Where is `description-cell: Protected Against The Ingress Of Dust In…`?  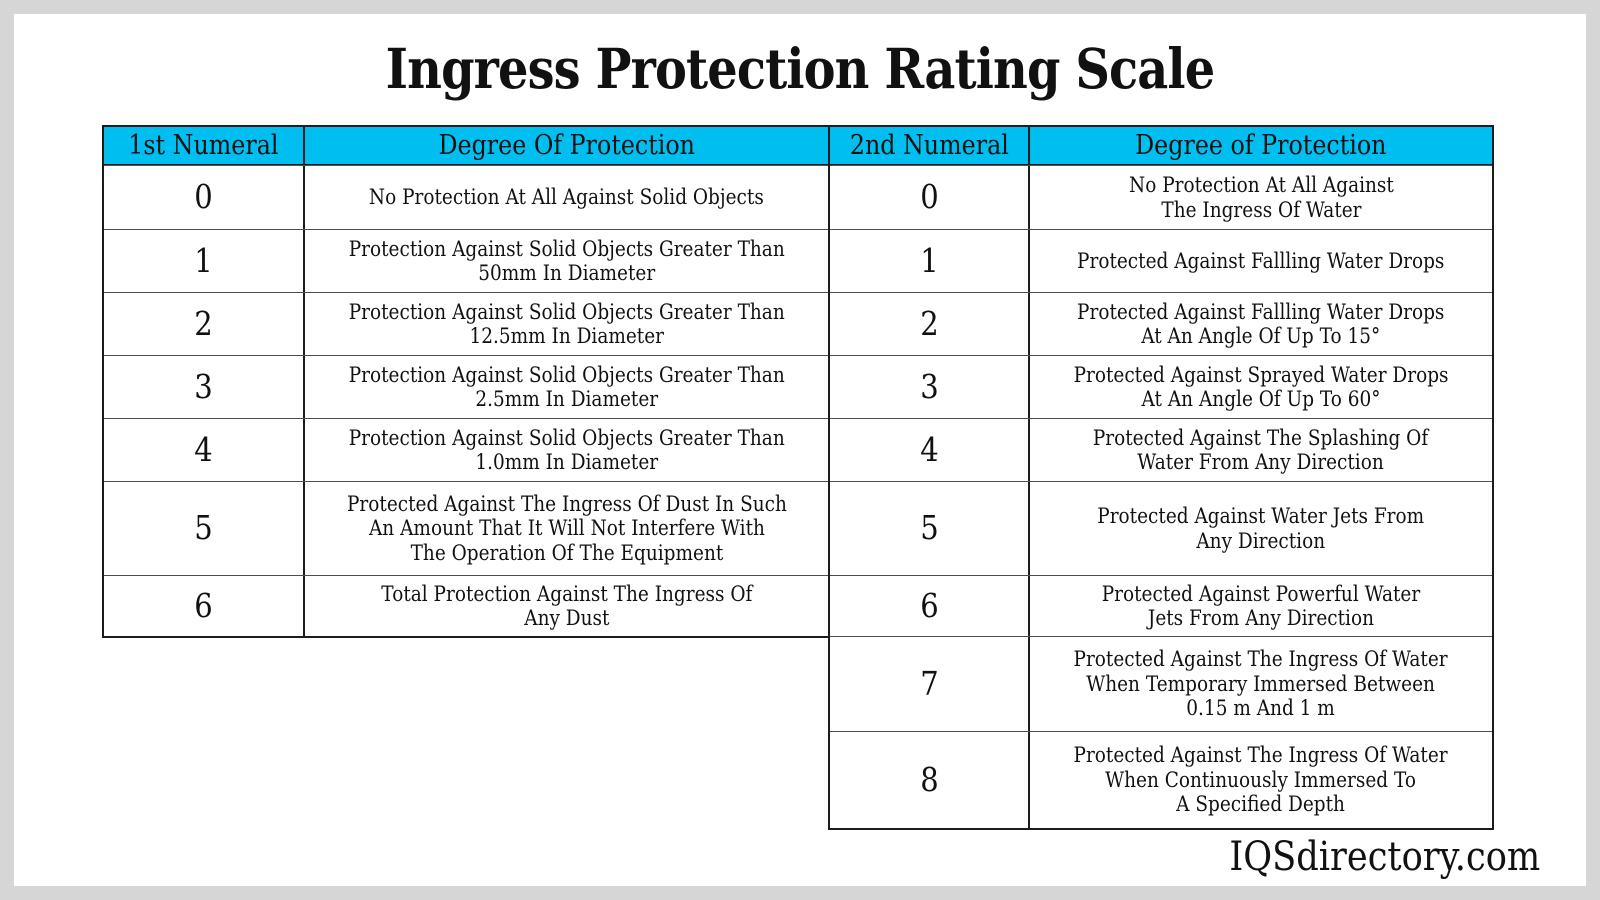
description-cell: Protected Against The Ingress Of Dust In… is located at coordinates (566, 528).